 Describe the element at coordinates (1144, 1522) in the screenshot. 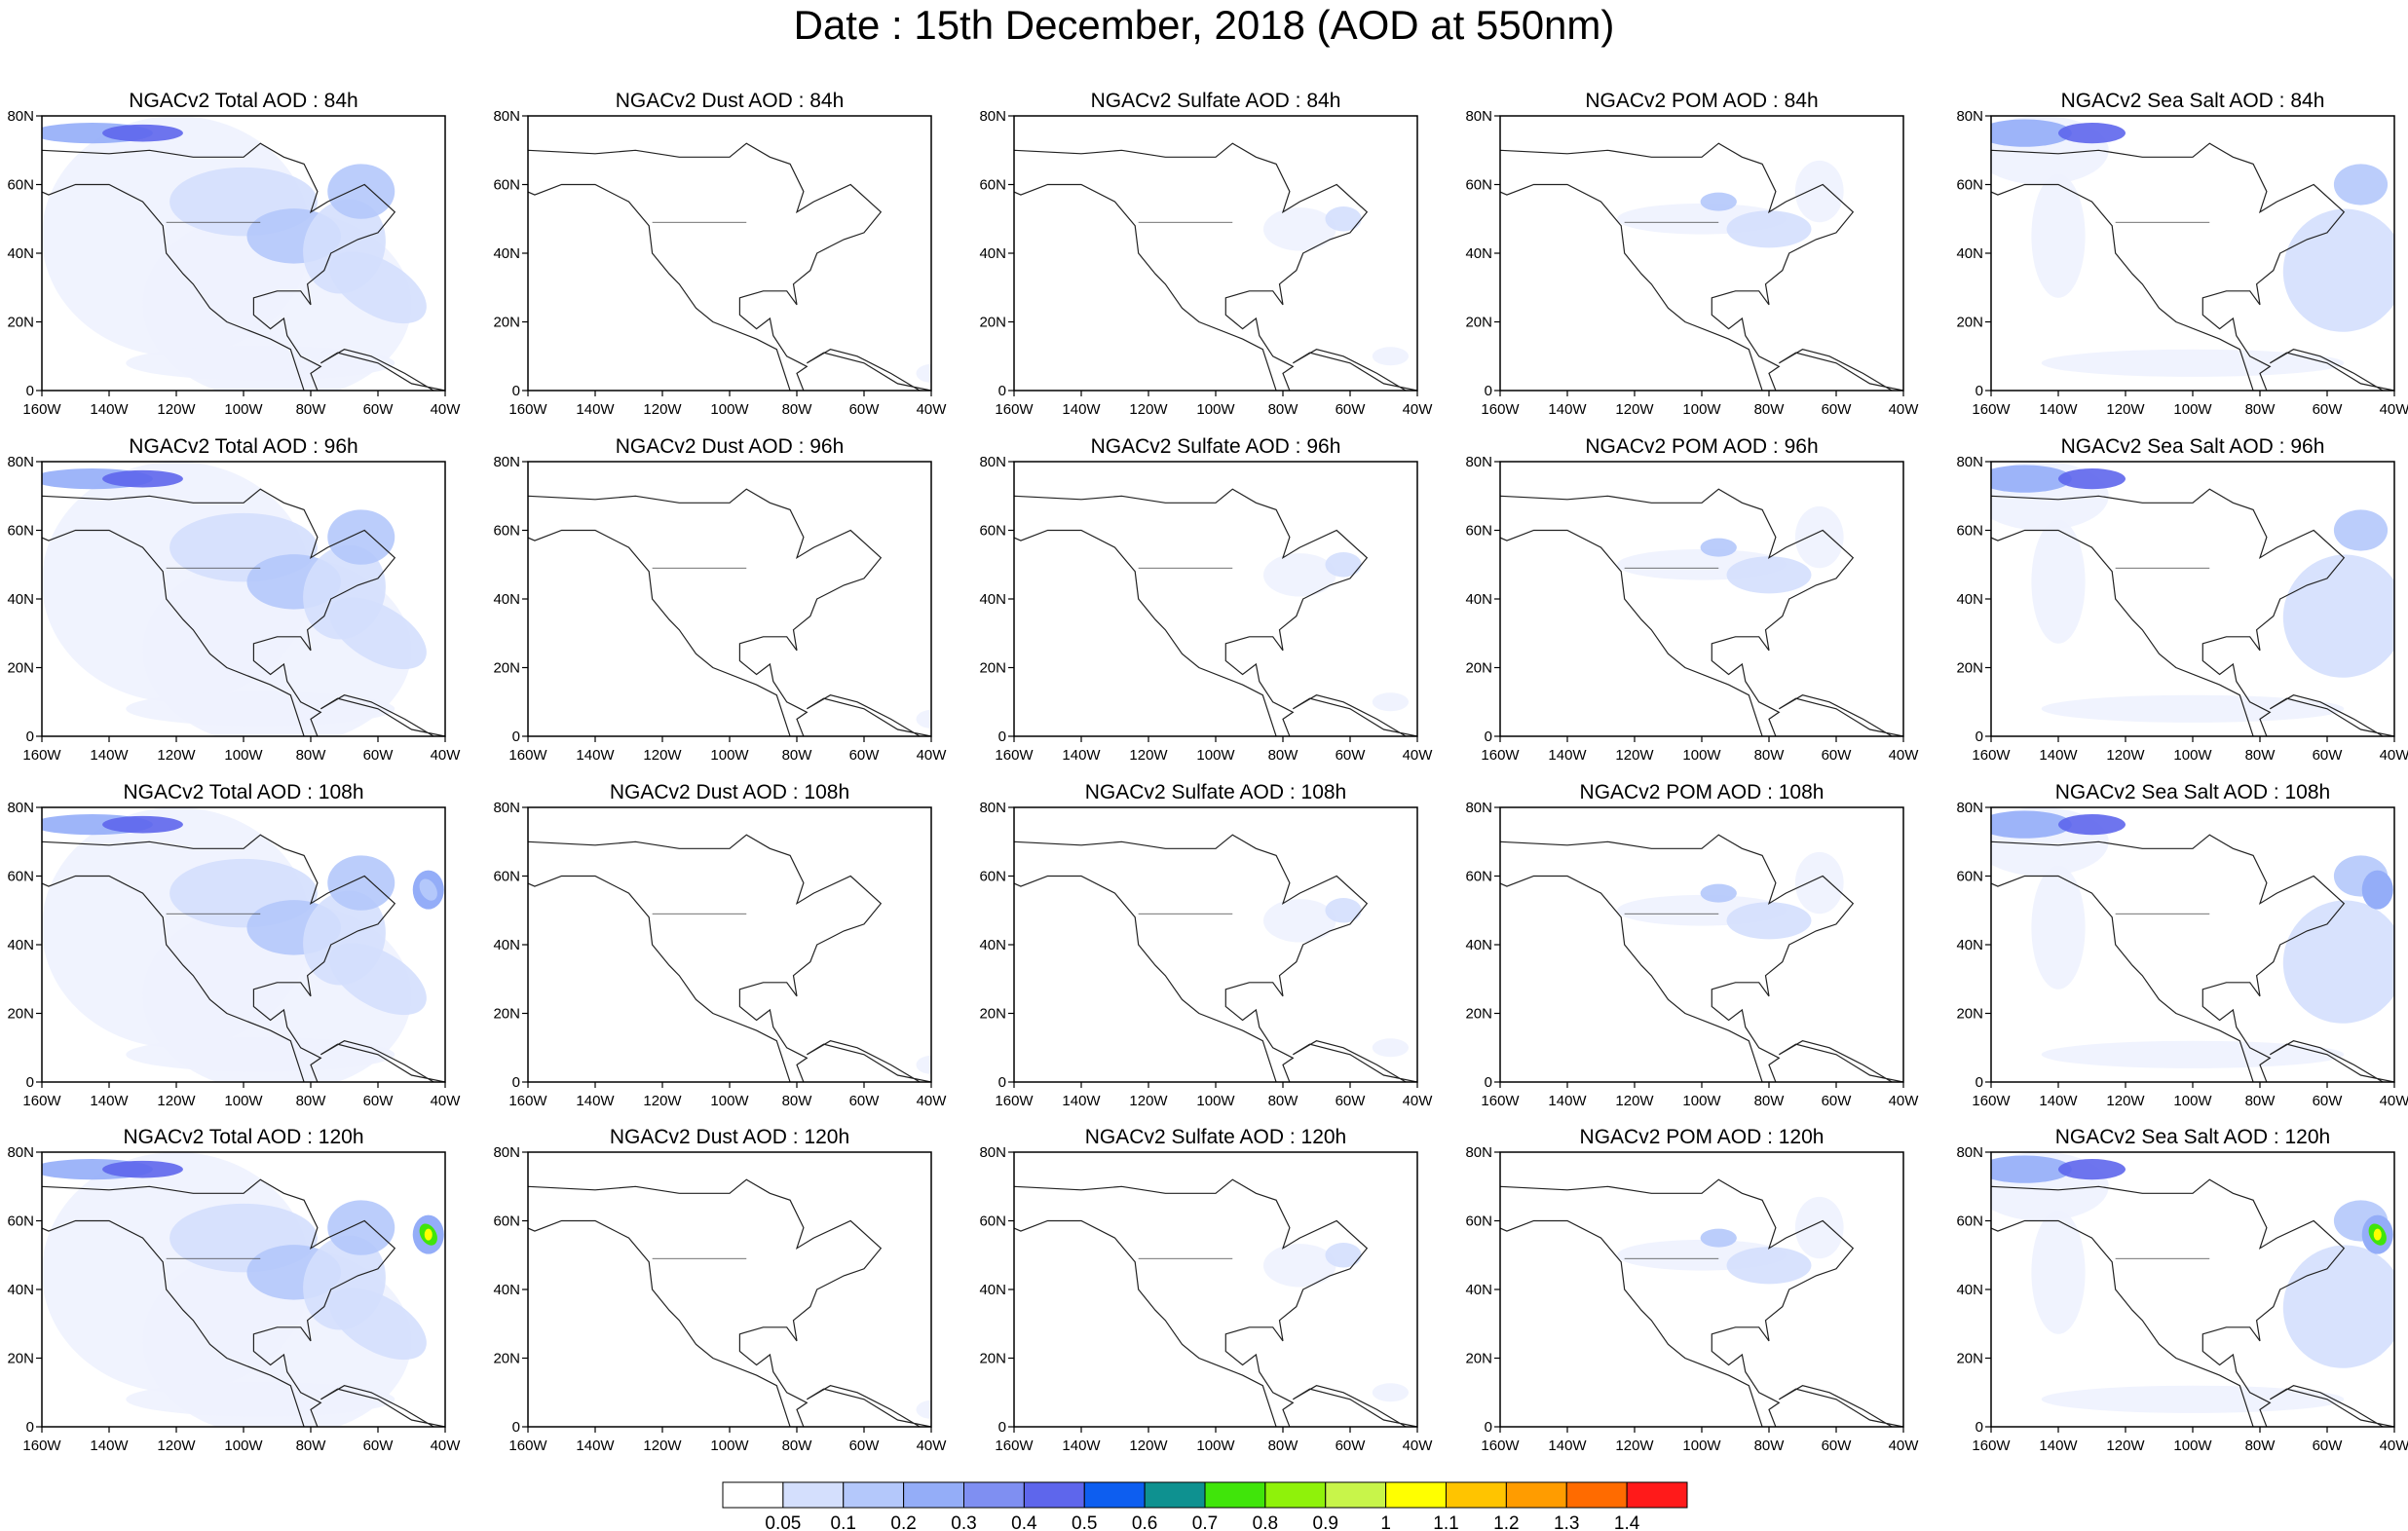

I see `colorbar-label: 0.6` at that location.